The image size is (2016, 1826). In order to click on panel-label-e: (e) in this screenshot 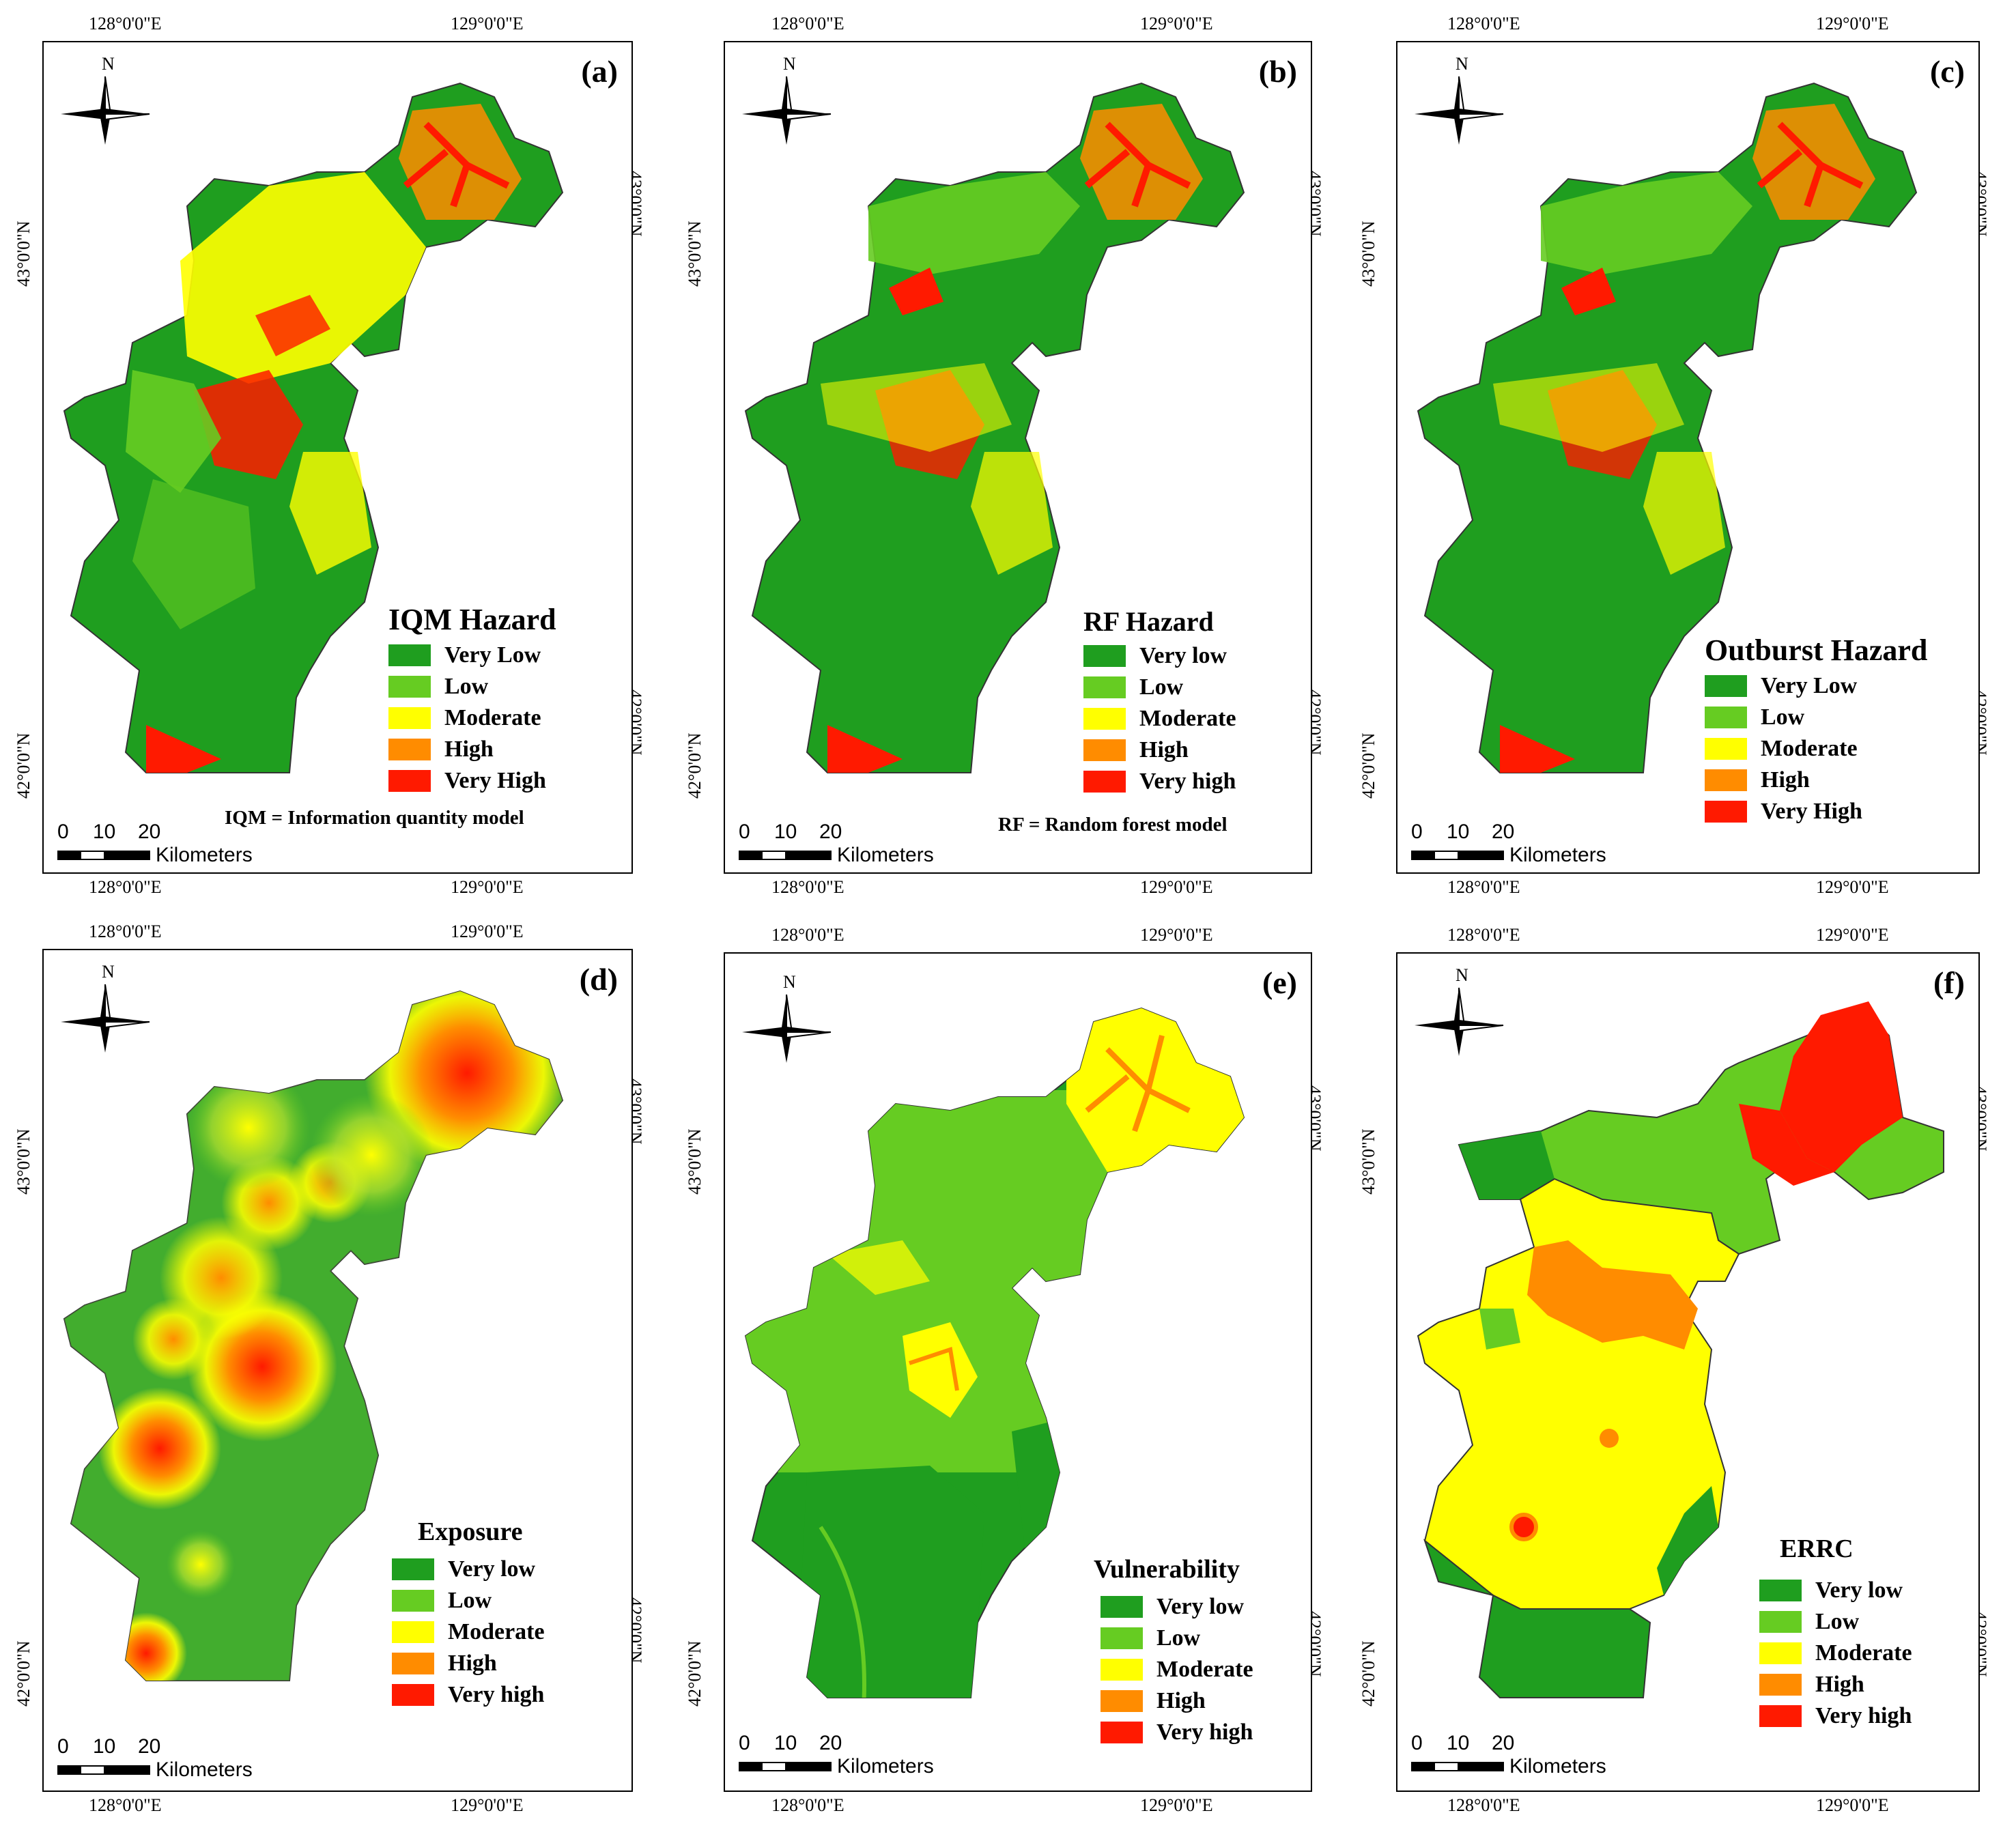, I will do `click(1279, 982)`.